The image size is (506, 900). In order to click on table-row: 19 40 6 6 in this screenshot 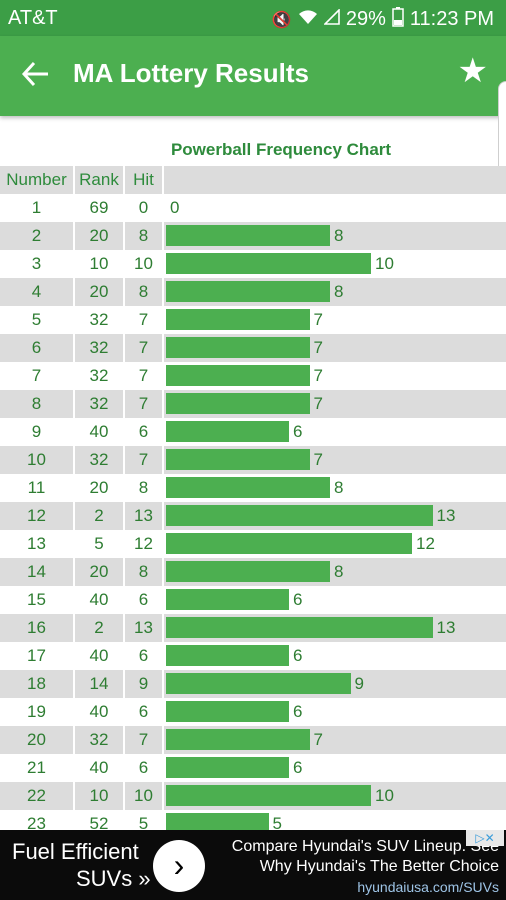, I will do `click(253, 712)`.